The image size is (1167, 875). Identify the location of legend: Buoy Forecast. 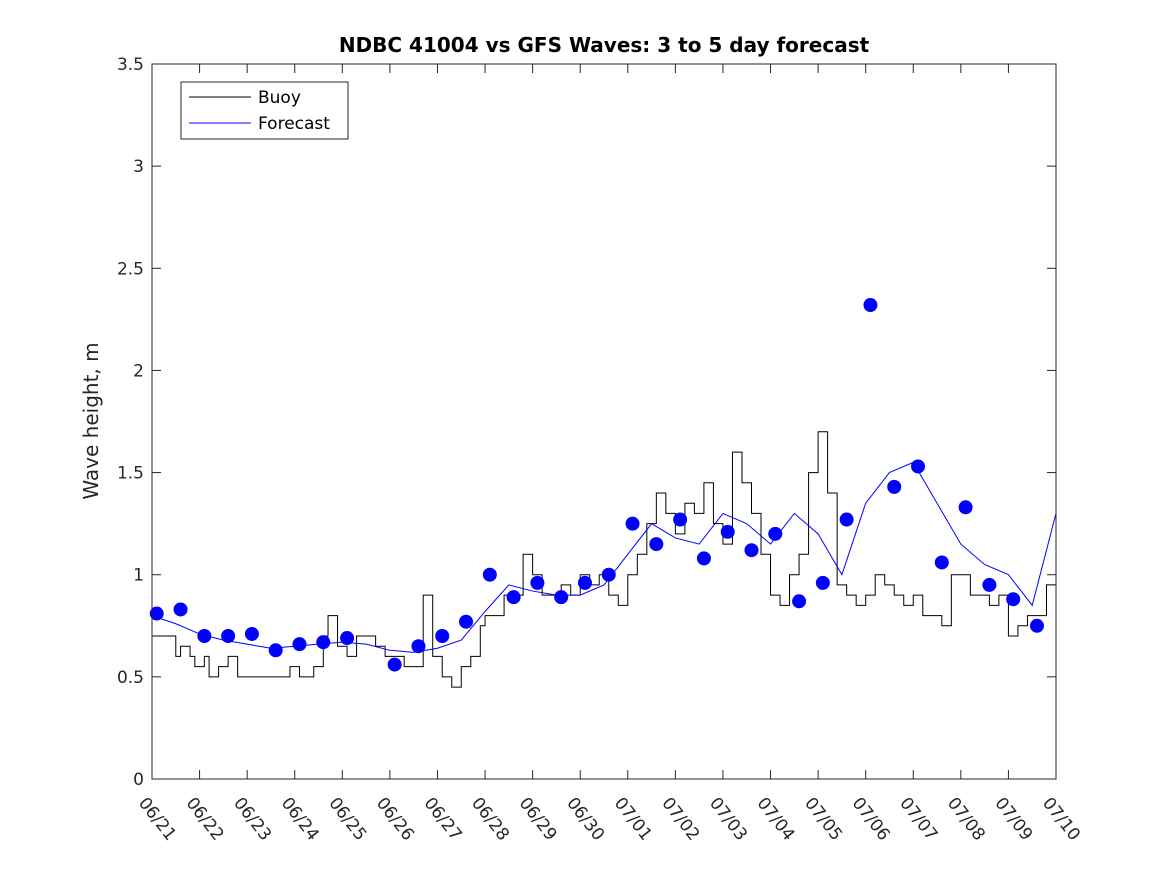
(264, 110).